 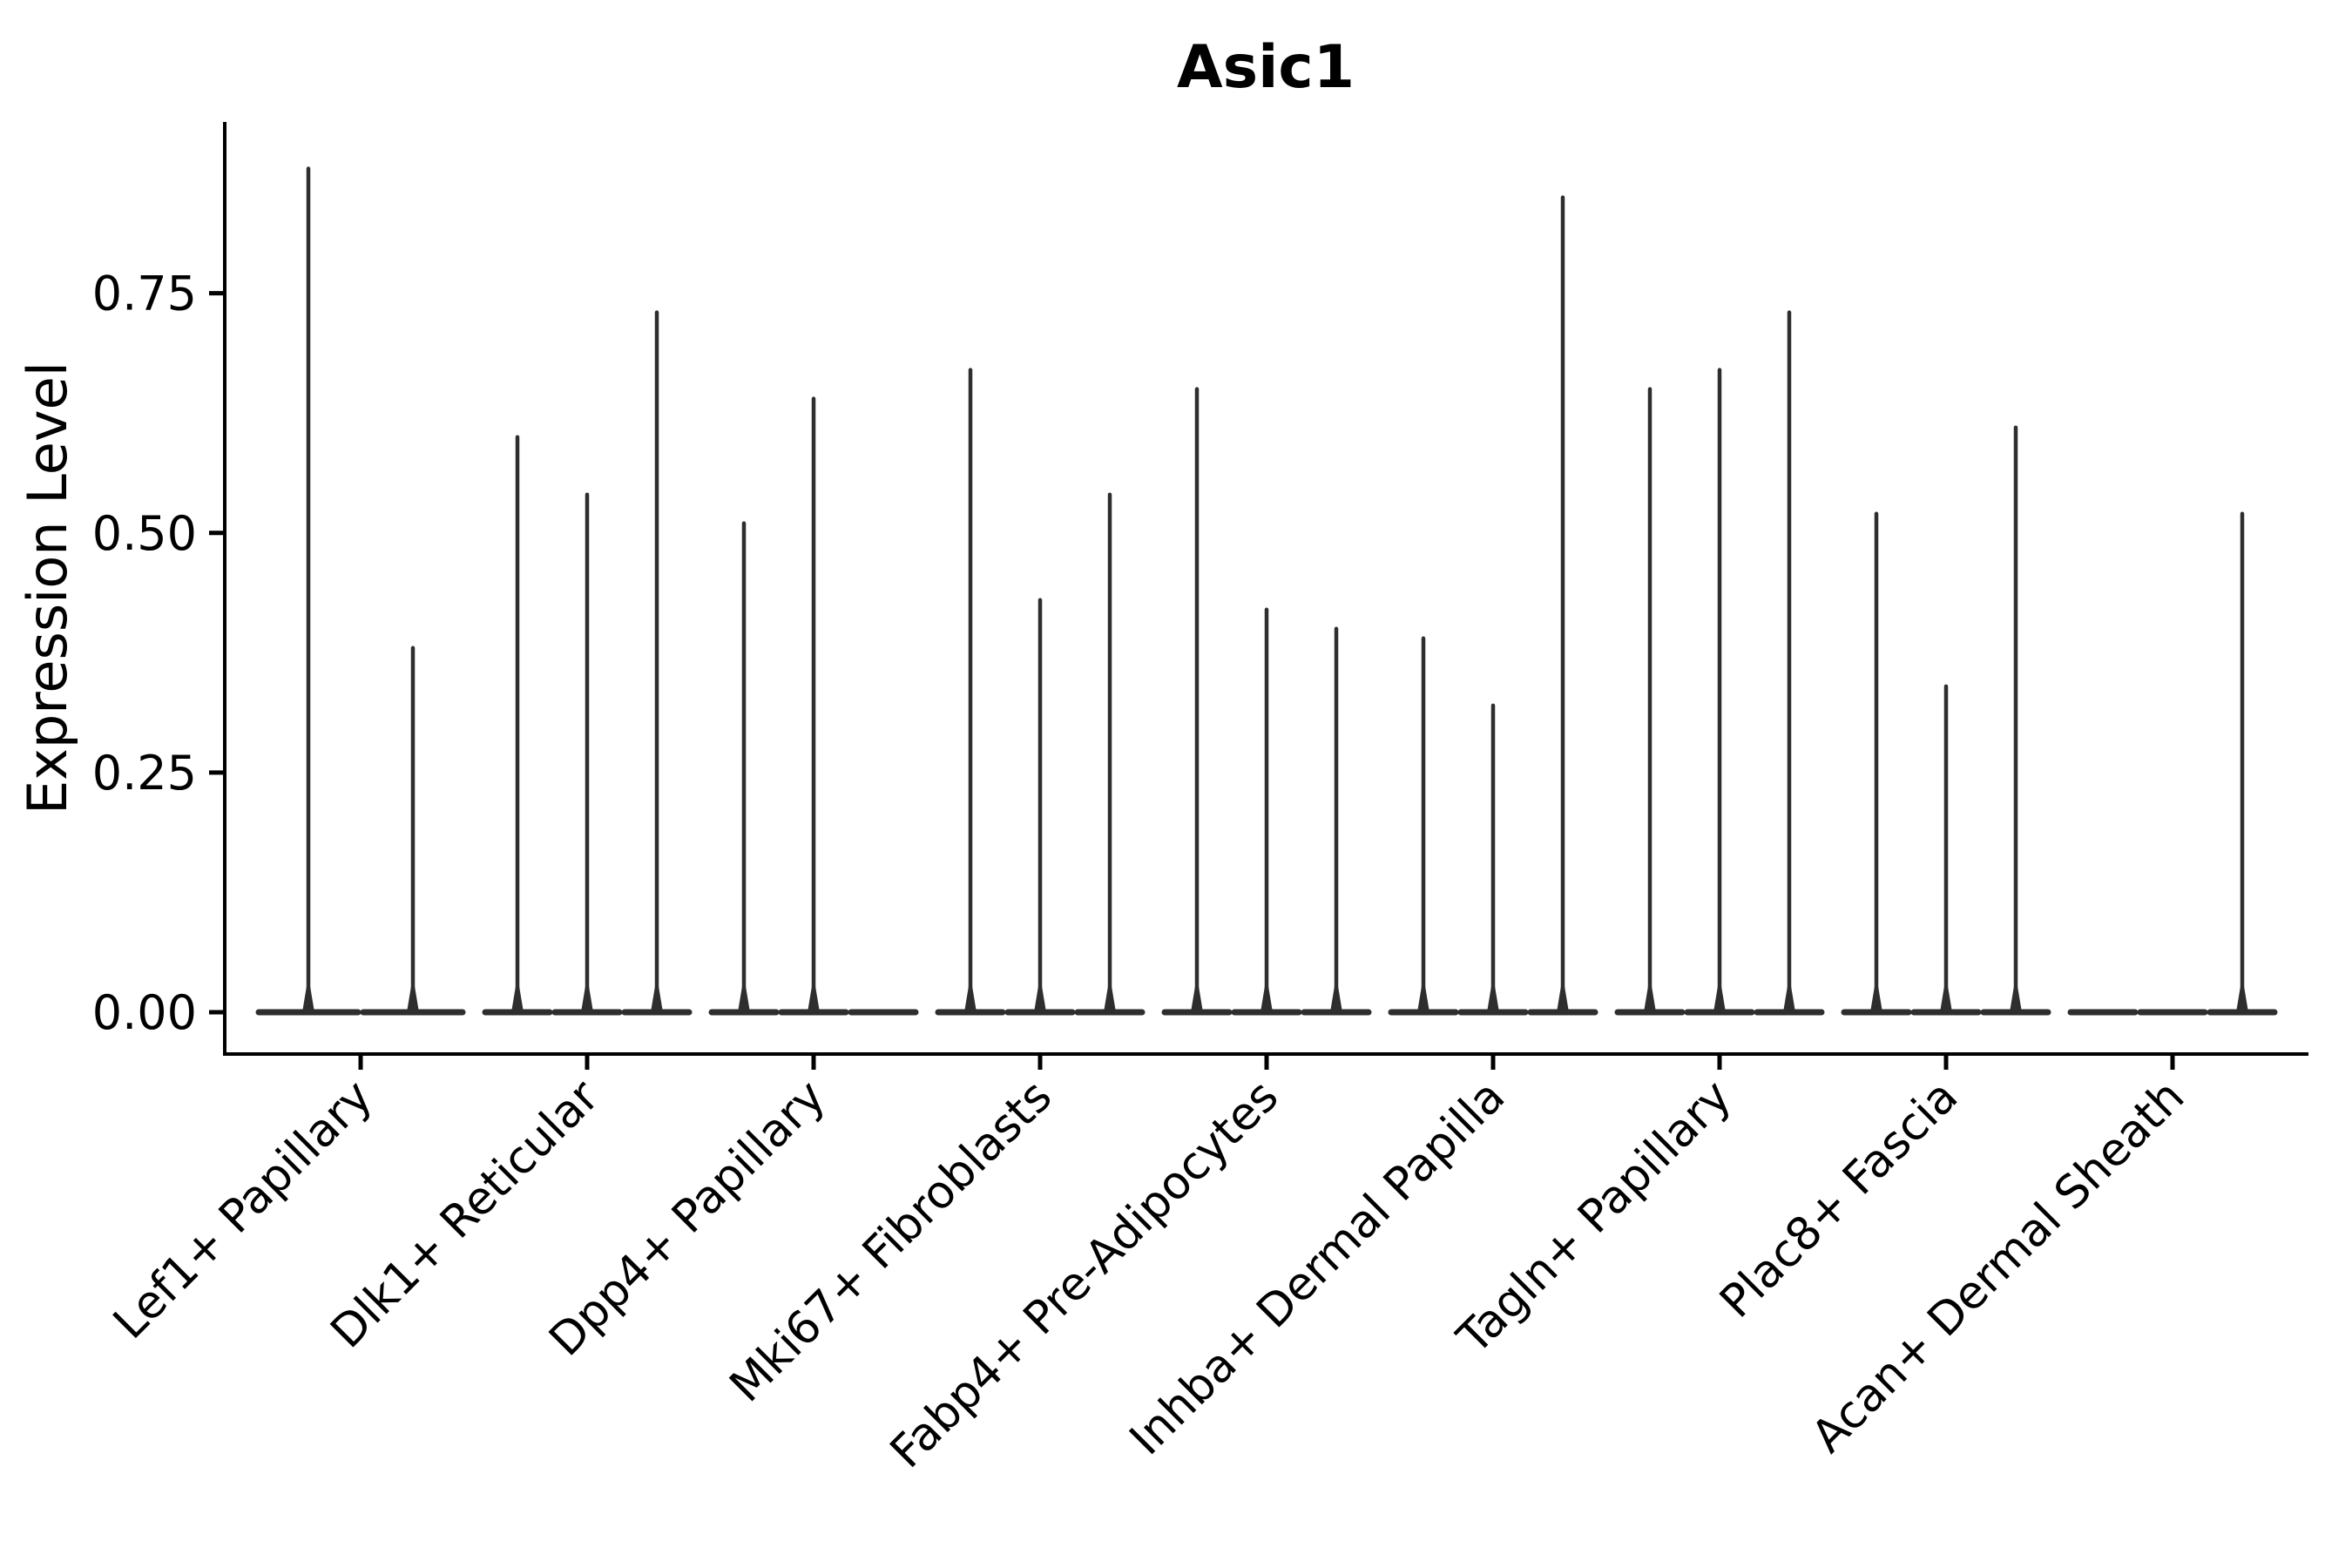 I want to click on y-tick-label: 0.25, so click(x=145, y=773).